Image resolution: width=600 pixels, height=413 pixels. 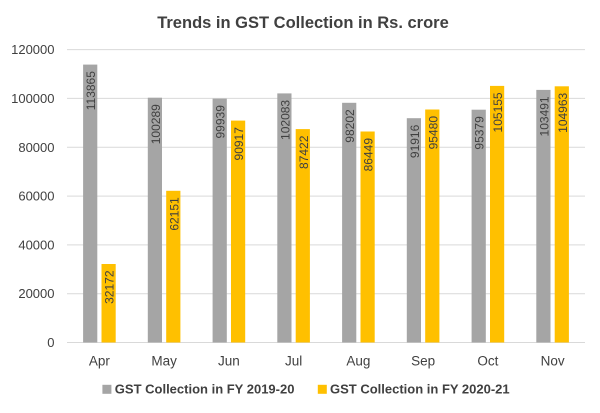 I want to click on svg-text: 105155, so click(x=498, y=112).